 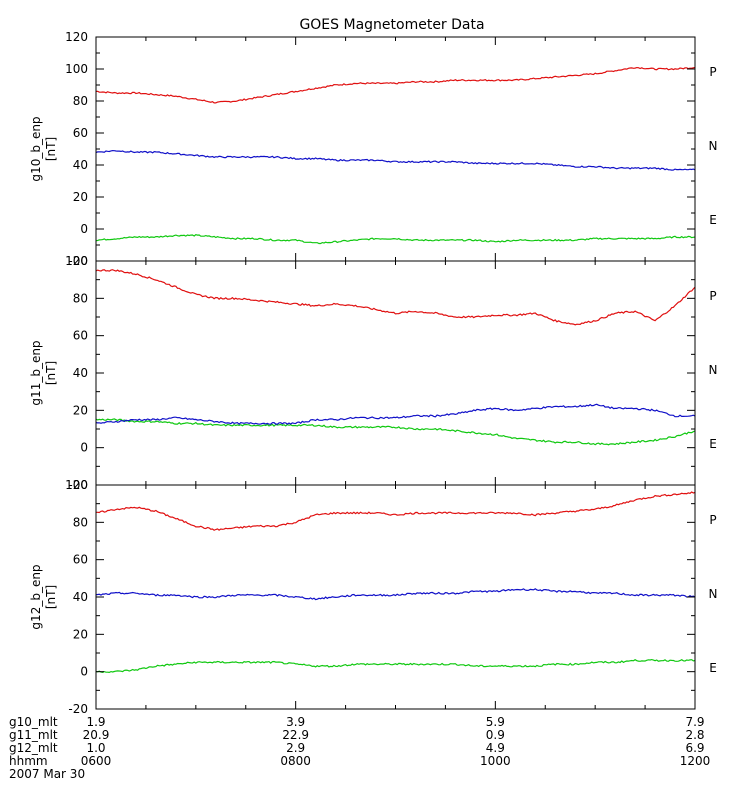 I want to click on footer-row-g10-mlt: g10_mlt 1.9 3.9 5.9 7.9, so click(x=357, y=722).